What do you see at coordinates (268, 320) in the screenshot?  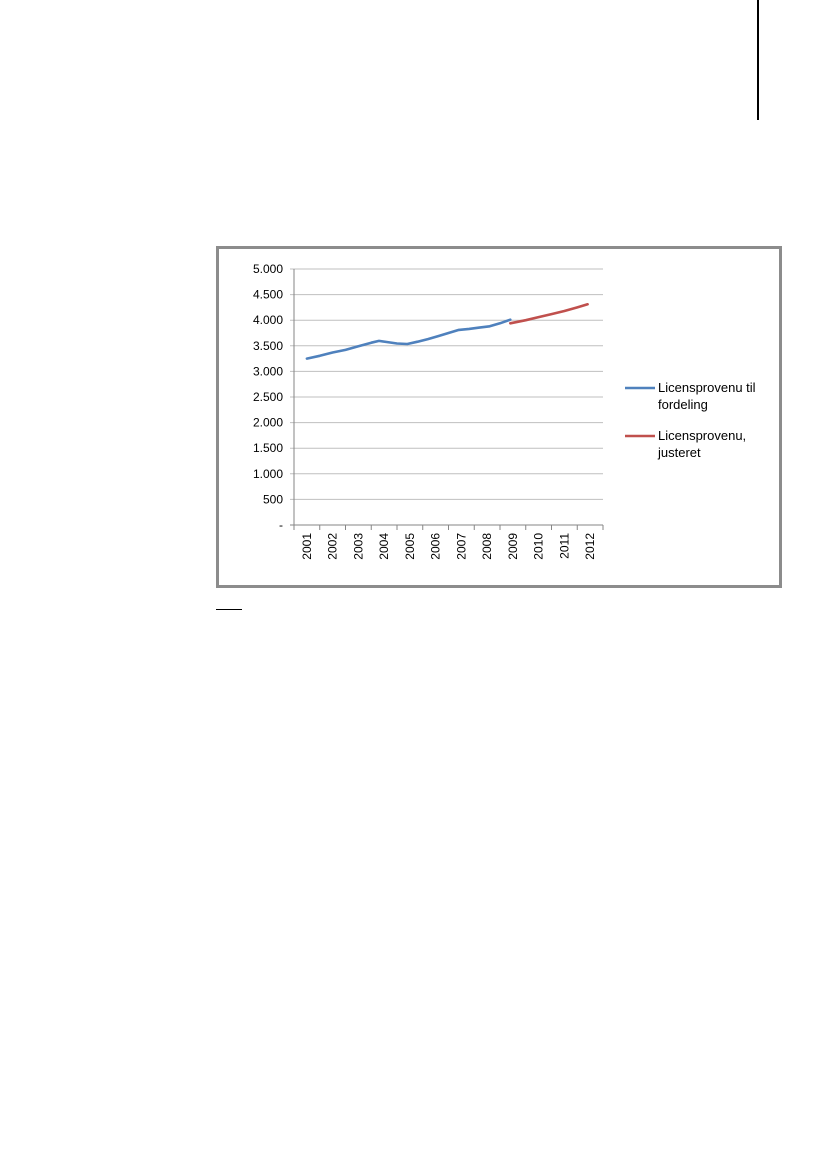 I see `y-tick-label: 4.000` at bounding box center [268, 320].